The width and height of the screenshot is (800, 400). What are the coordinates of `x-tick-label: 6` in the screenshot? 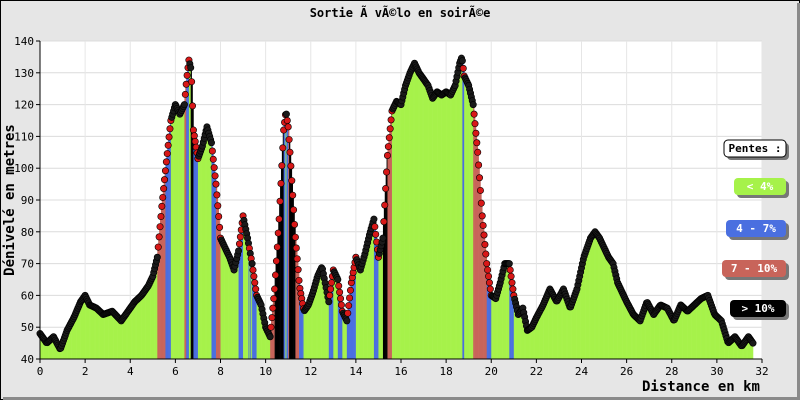 It's located at (175, 371).